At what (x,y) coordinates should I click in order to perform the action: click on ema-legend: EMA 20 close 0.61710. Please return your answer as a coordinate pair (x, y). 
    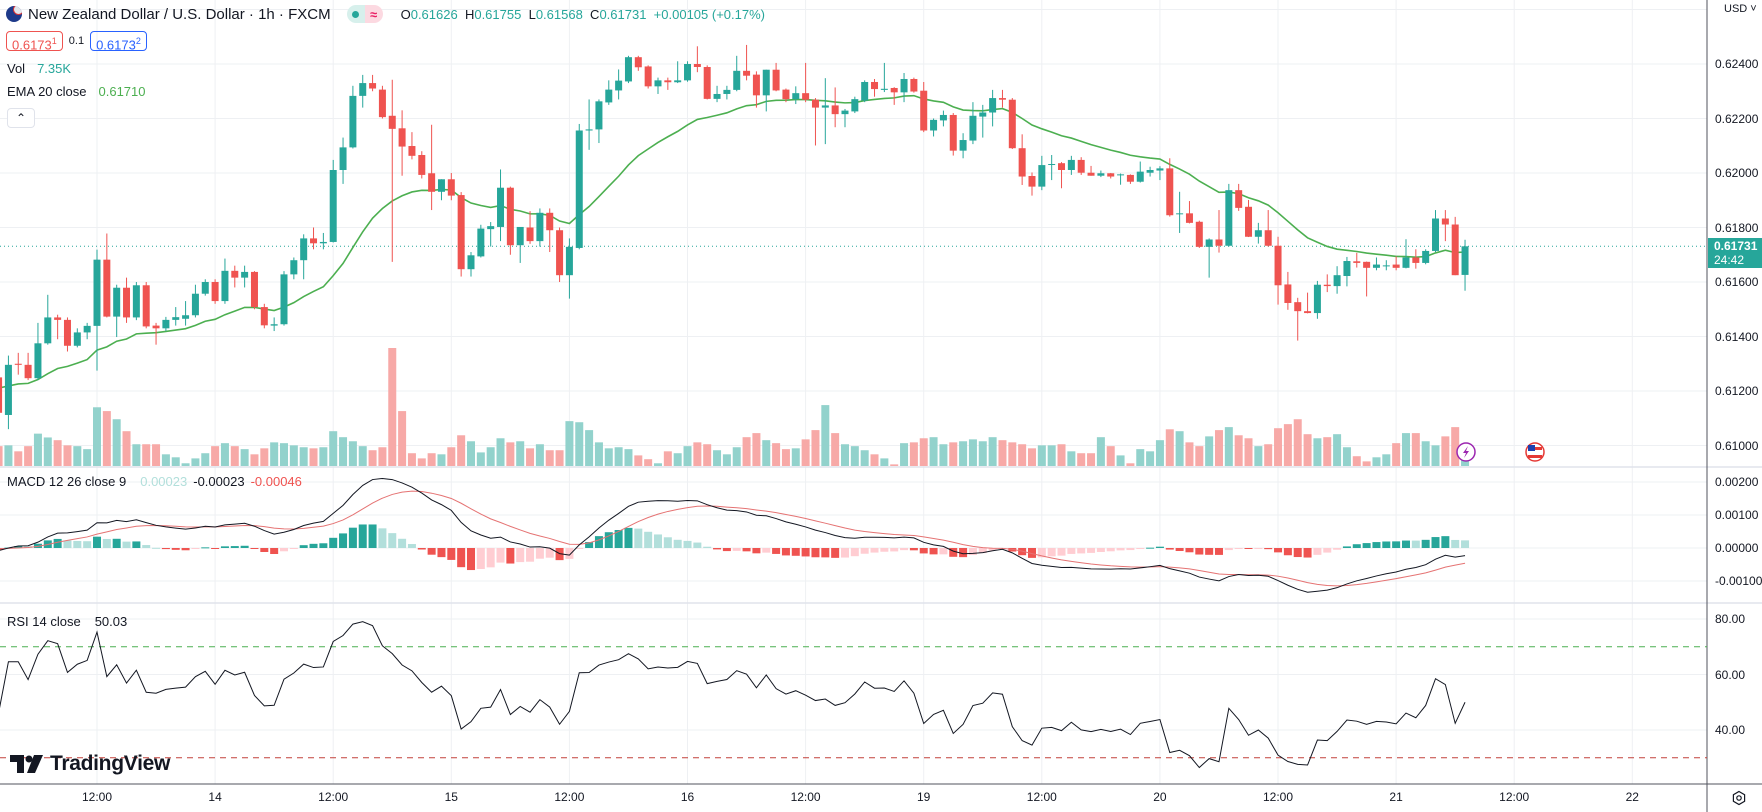
    Looking at the image, I should click on (76, 91).